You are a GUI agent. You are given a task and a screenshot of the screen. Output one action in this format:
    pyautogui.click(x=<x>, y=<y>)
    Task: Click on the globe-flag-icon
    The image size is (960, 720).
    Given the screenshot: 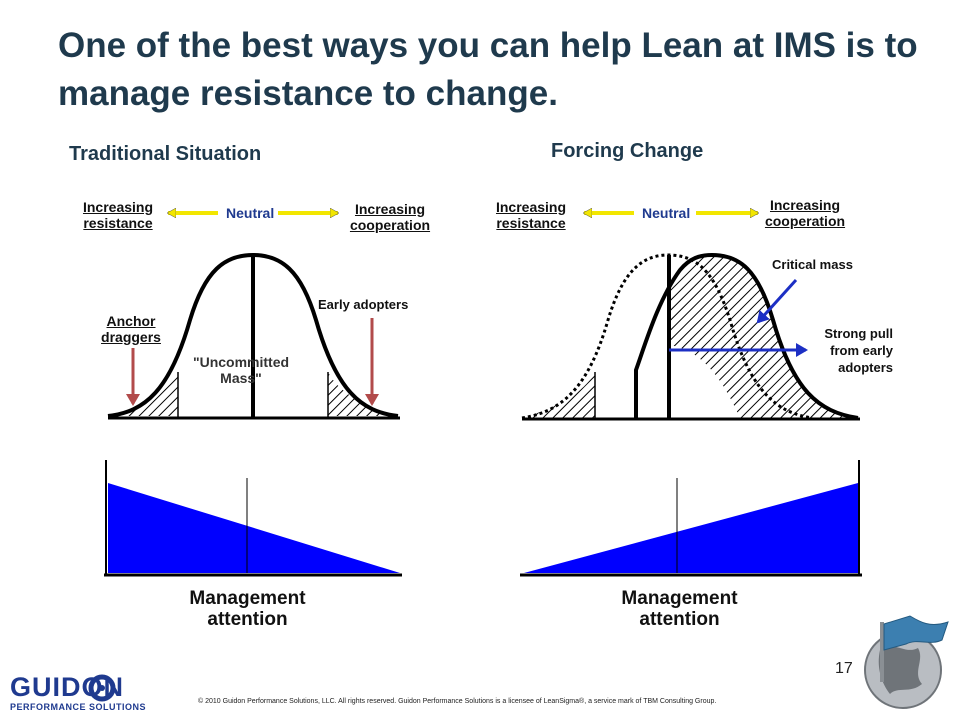 What is the action you would take?
    pyautogui.click(x=906, y=662)
    